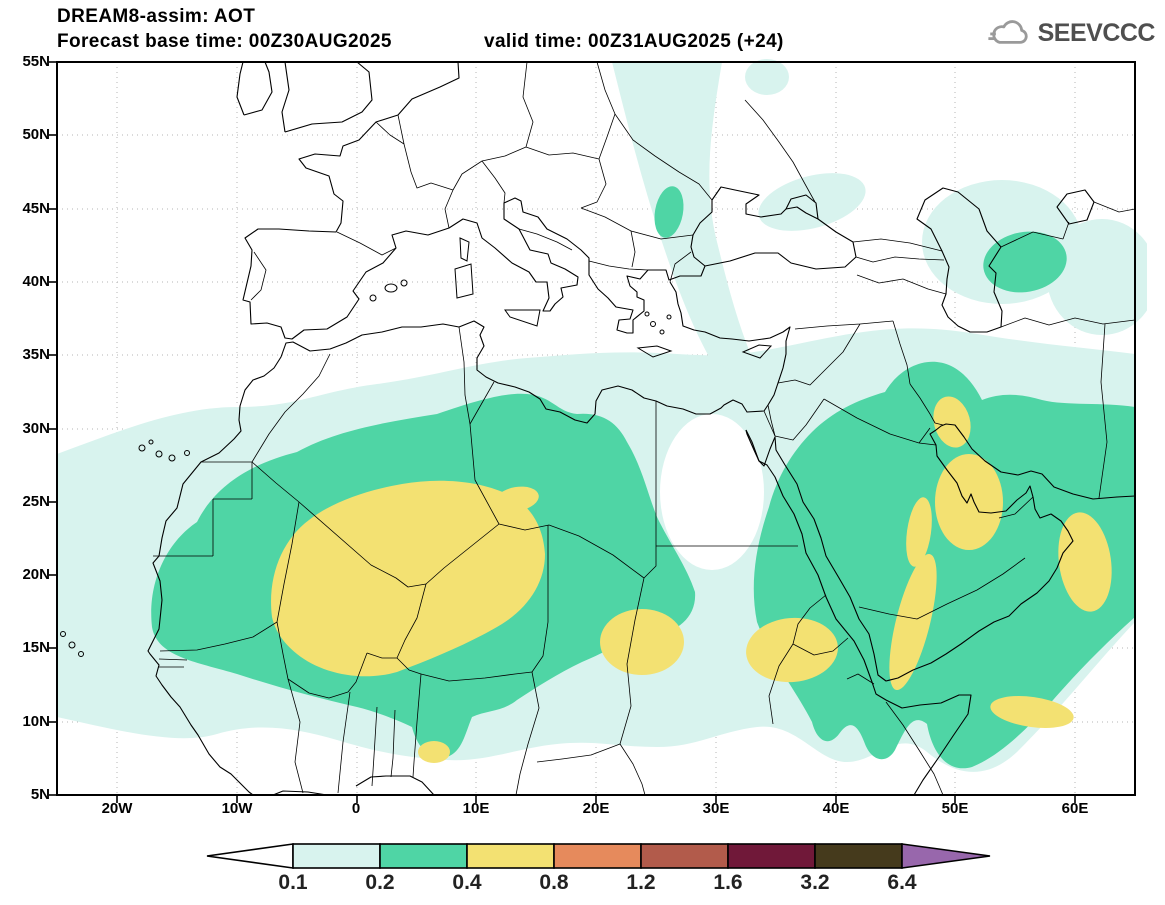 This screenshot has height=905, width=1165. What do you see at coordinates (117, 808) in the screenshot?
I see `xtick-20w: 20W` at bounding box center [117, 808].